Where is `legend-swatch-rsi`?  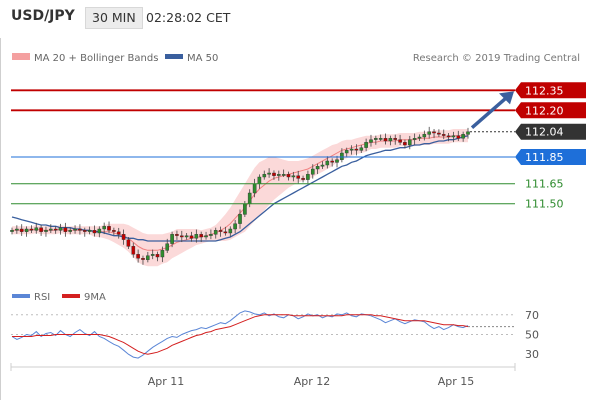
legend-swatch-rsi is located at coordinates (21, 296).